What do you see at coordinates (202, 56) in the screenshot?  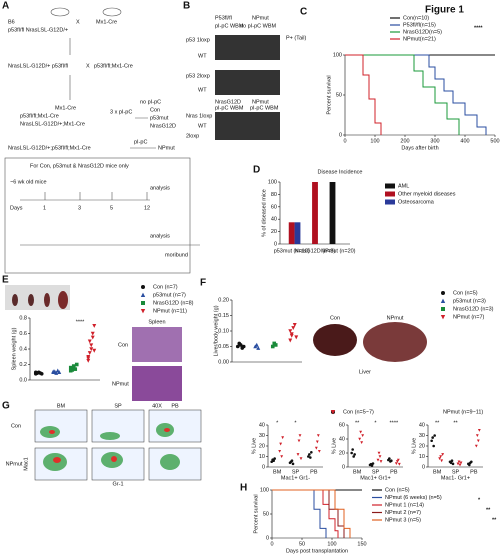 I see `gel-label: WT` at bounding box center [202, 56].